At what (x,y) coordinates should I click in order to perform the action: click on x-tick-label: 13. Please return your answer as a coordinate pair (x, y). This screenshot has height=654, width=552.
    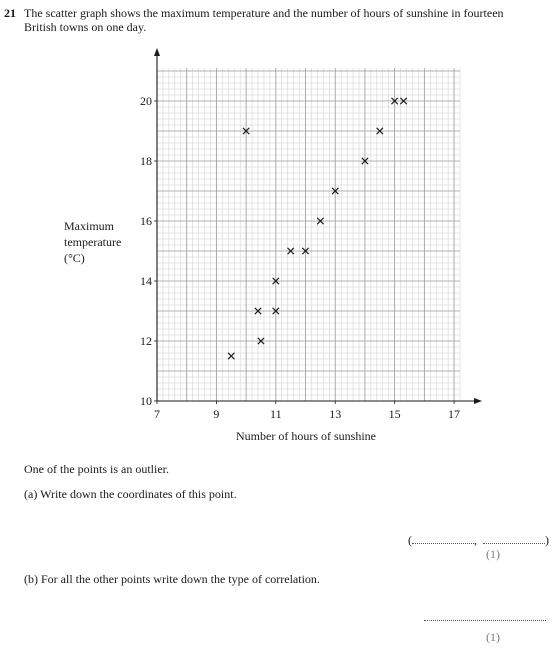
    Looking at the image, I should click on (335, 414).